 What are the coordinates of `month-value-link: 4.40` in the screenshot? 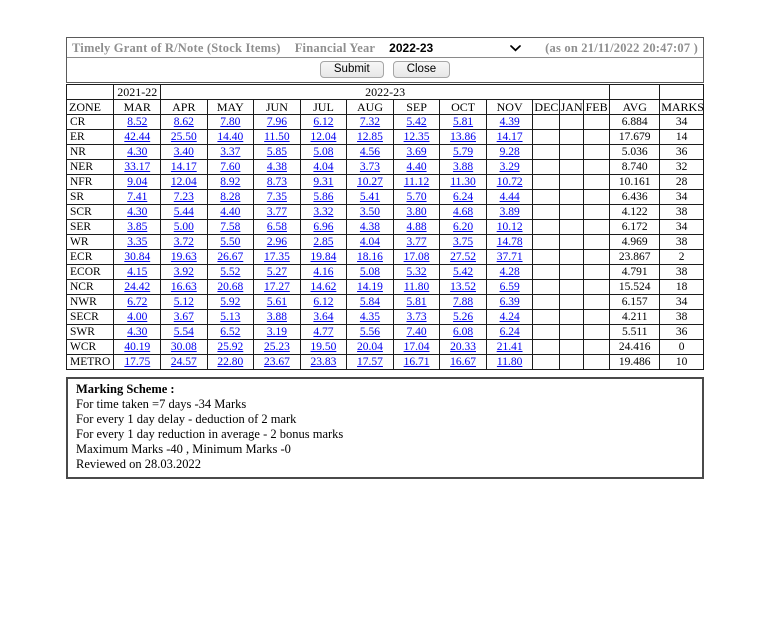 It's located at (416, 167).